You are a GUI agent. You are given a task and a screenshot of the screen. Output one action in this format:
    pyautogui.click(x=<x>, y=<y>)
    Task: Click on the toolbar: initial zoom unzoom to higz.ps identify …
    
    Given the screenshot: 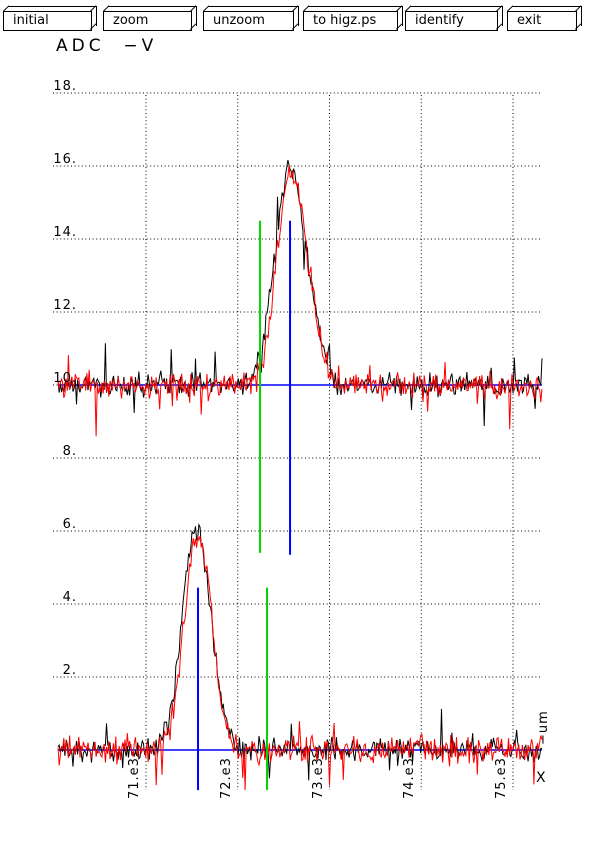 What is the action you would take?
    pyautogui.click(x=300, y=19)
    